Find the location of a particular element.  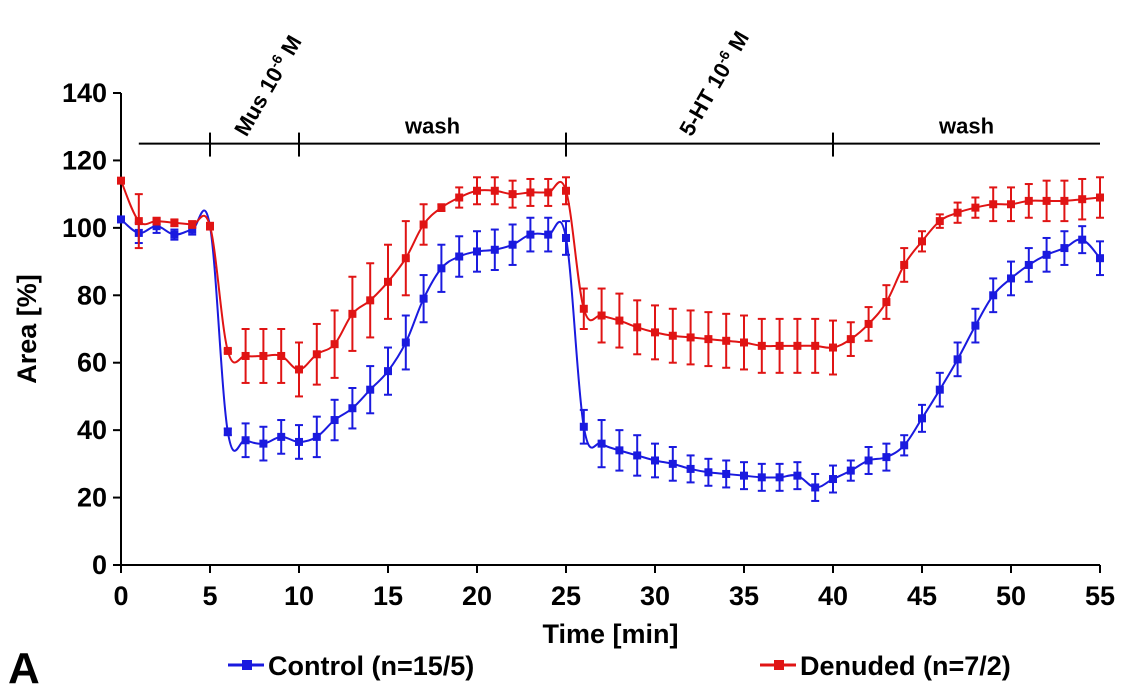

y-tick-label: 80 is located at coordinates (92, 295).